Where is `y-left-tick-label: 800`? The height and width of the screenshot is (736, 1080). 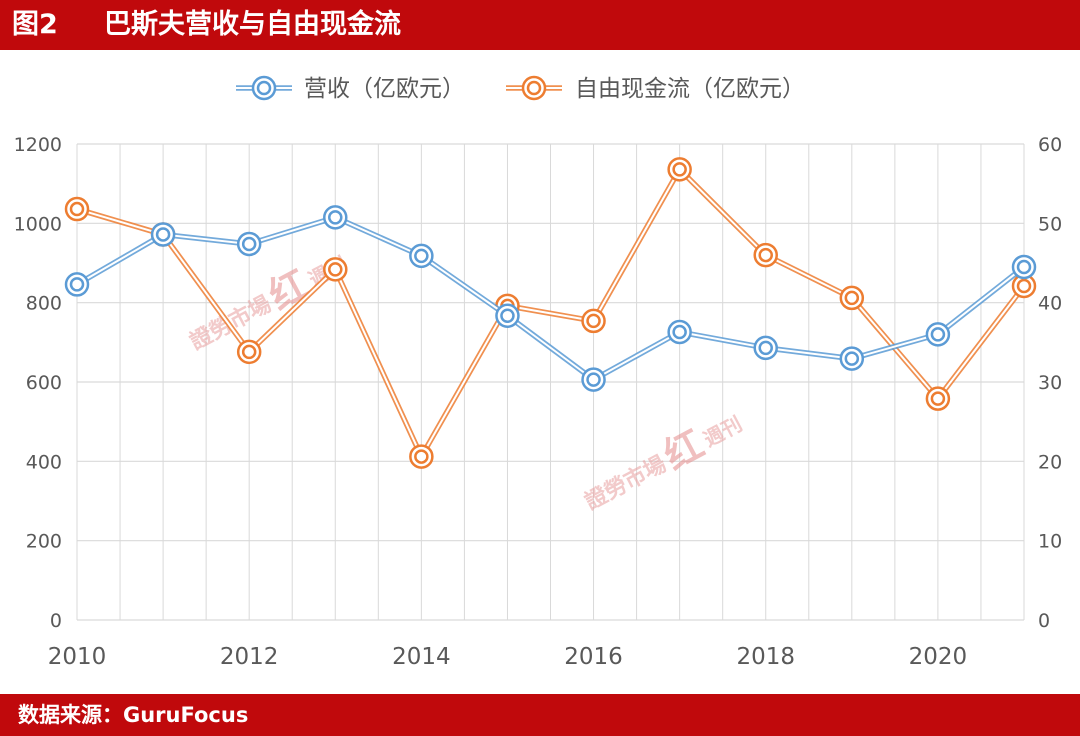 y-left-tick-label: 800 is located at coordinates (44, 304).